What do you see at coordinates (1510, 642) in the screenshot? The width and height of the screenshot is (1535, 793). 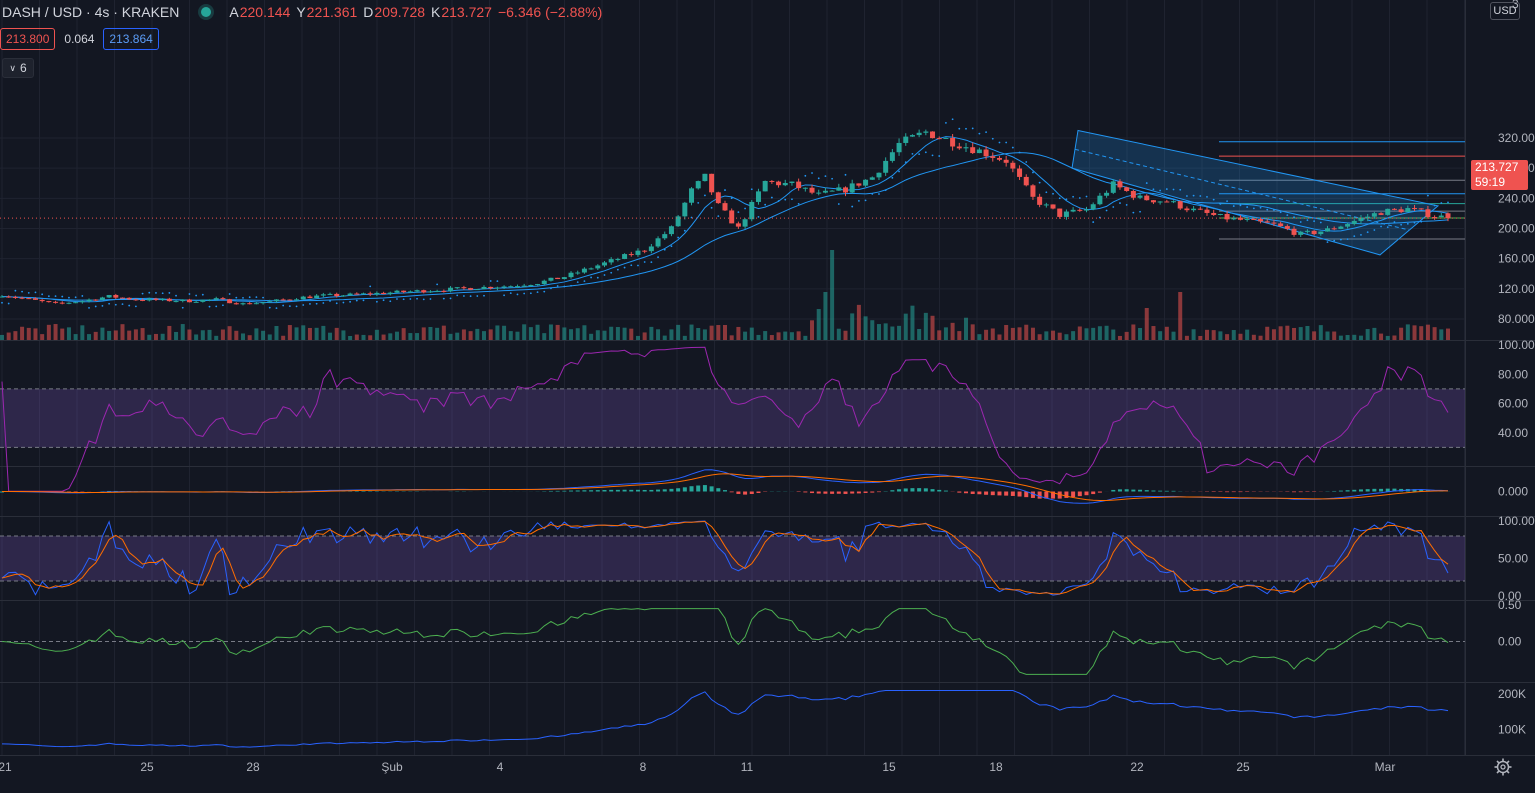 I see `osc-axis-label: 0.00` at bounding box center [1510, 642].